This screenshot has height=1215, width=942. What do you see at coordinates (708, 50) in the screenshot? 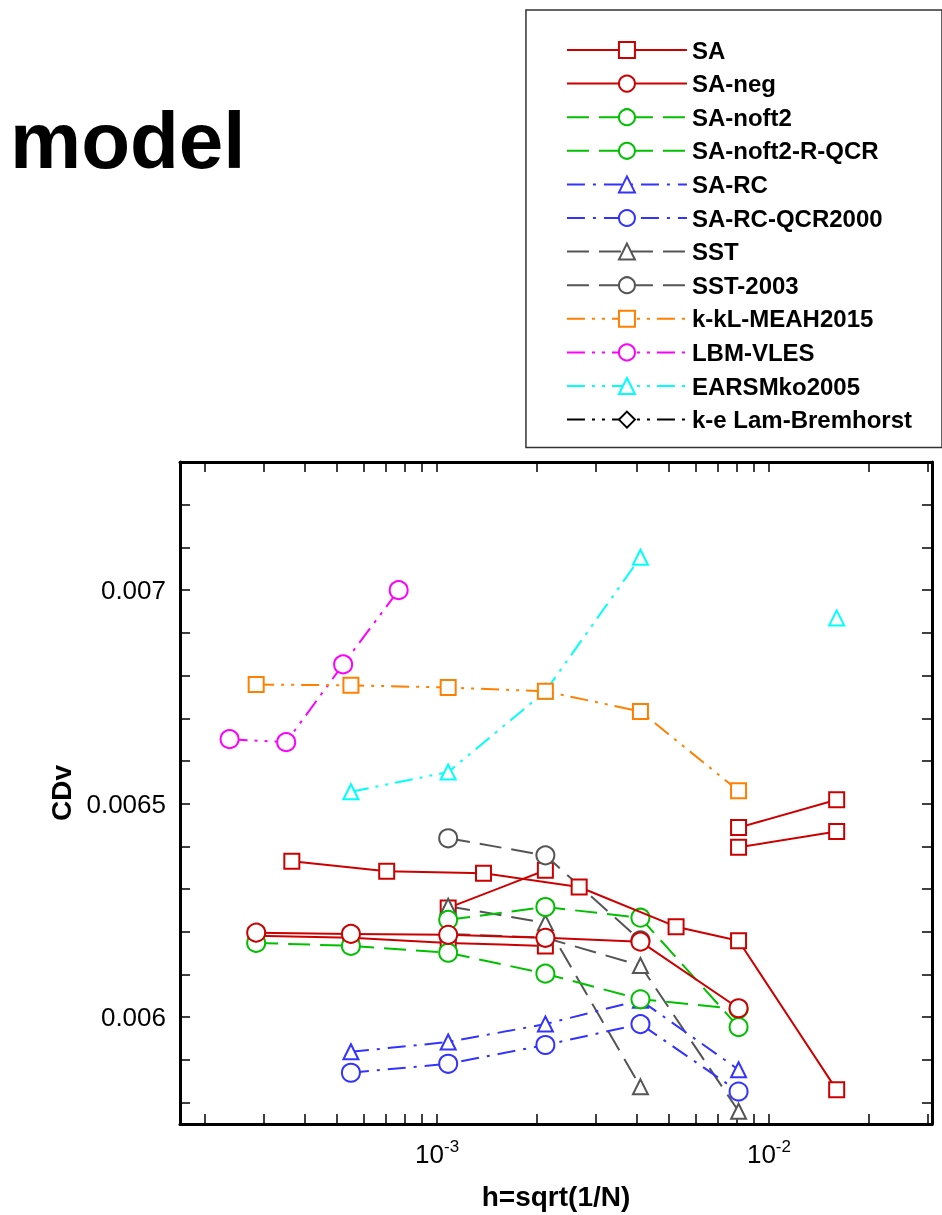
I see `legend-label: SA` at bounding box center [708, 50].